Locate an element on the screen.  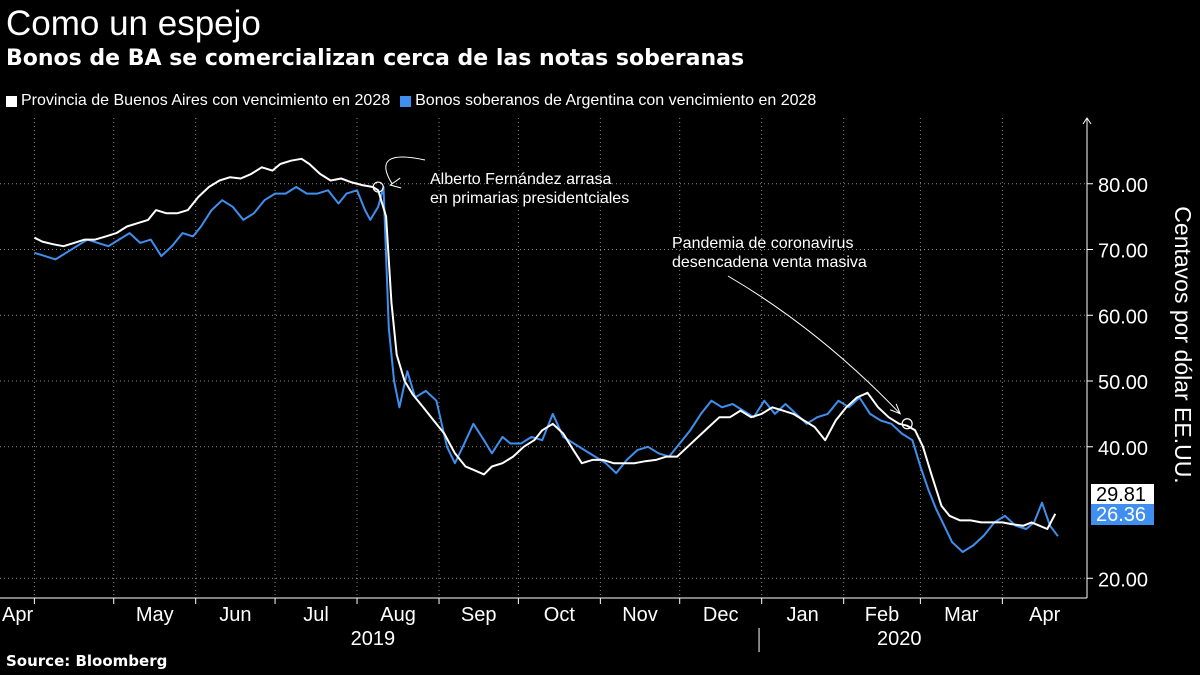
x-tick-label: Aug is located at coordinates (398, 615).